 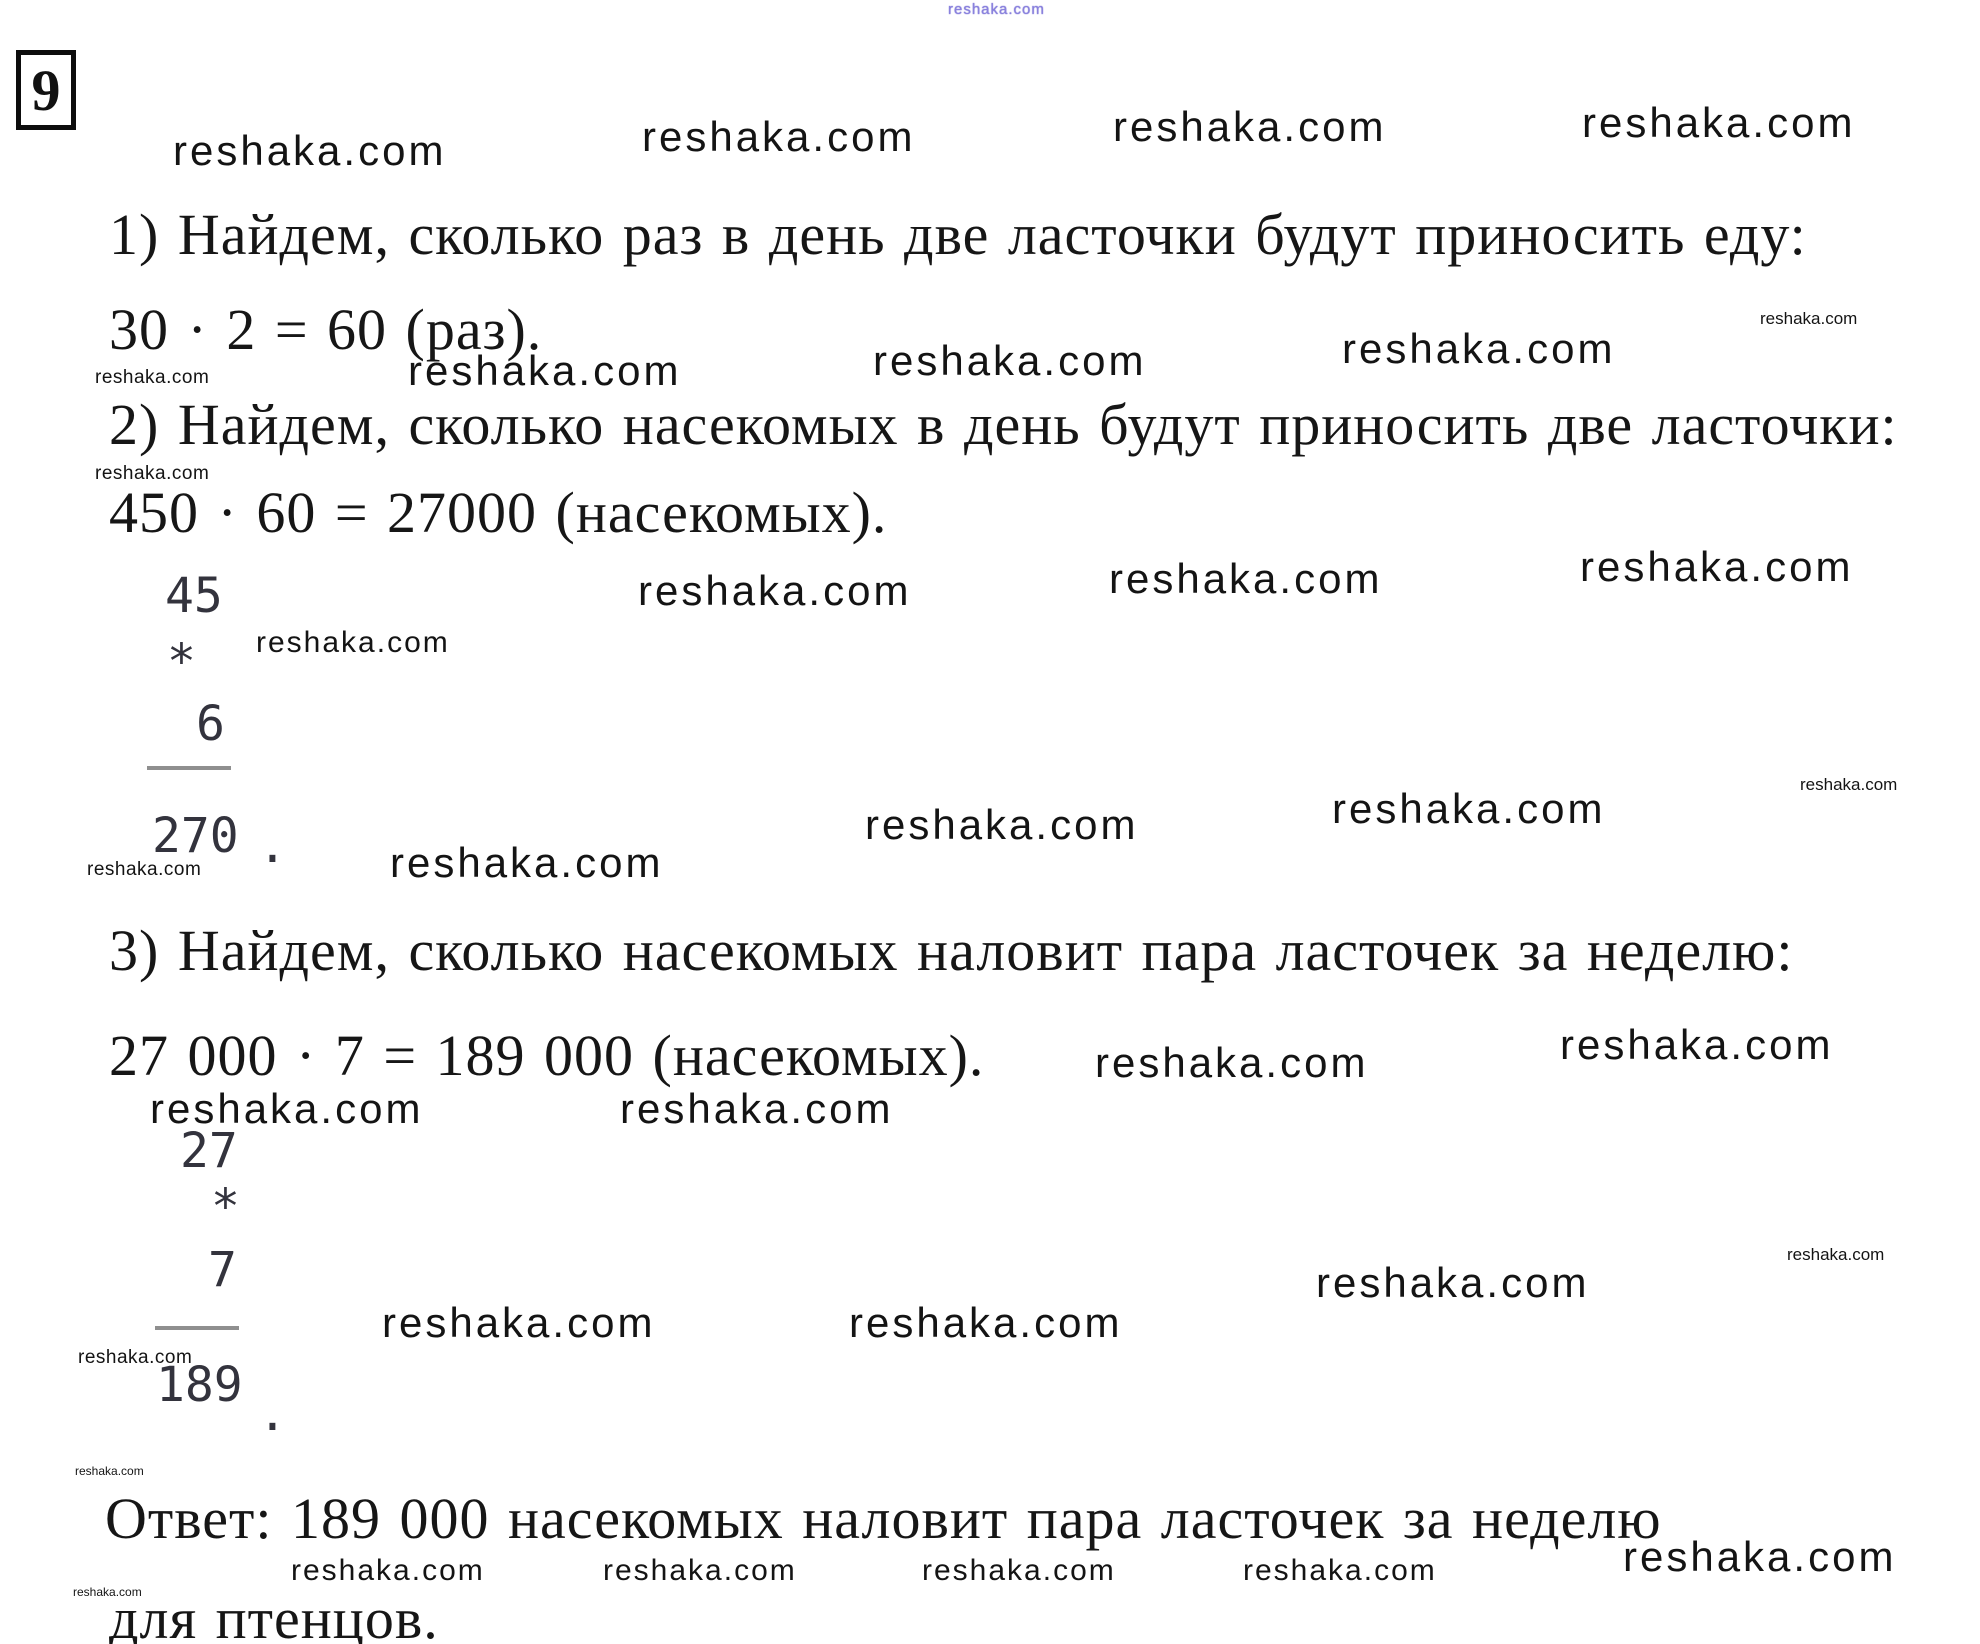 What do you see at coordinates (222, 1270) in the screenshot?
I see `multiplier: 7` at bounding box center [222, 1270].